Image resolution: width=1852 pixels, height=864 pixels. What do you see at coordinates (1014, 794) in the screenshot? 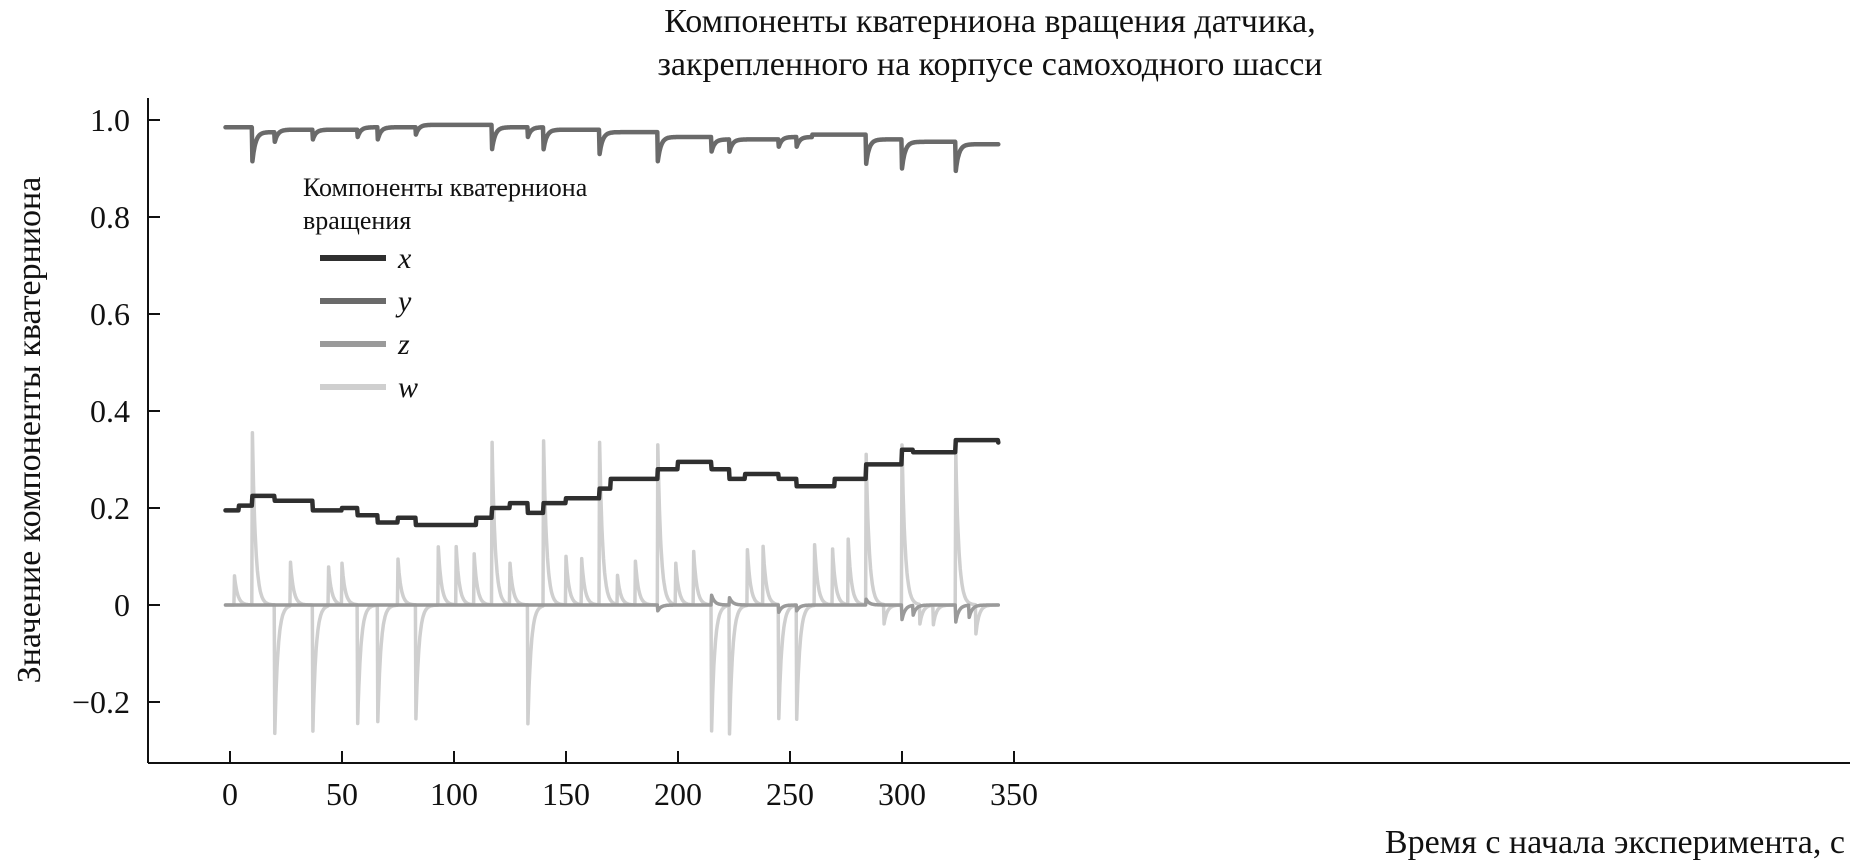
I see `x-tick-label: 350` at bounding box center [1014, 794].